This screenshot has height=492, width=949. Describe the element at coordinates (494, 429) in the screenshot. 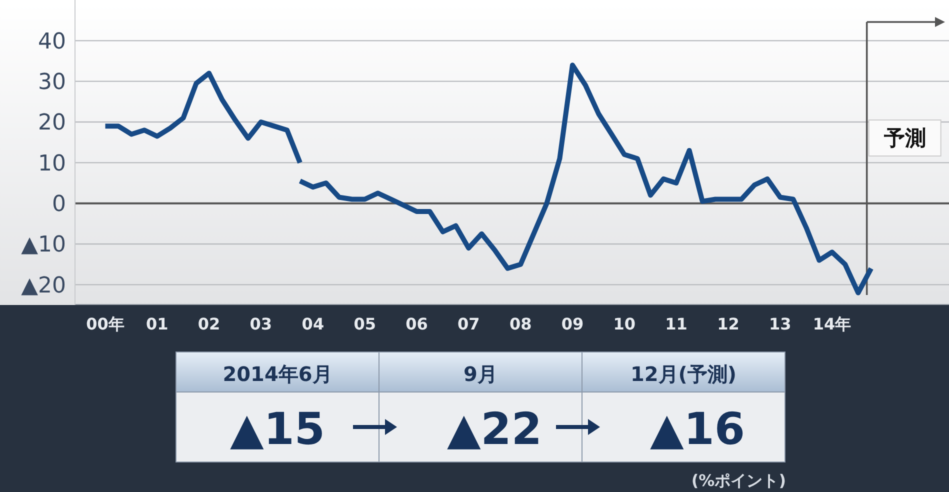

I see `text: ▲22` at that location.